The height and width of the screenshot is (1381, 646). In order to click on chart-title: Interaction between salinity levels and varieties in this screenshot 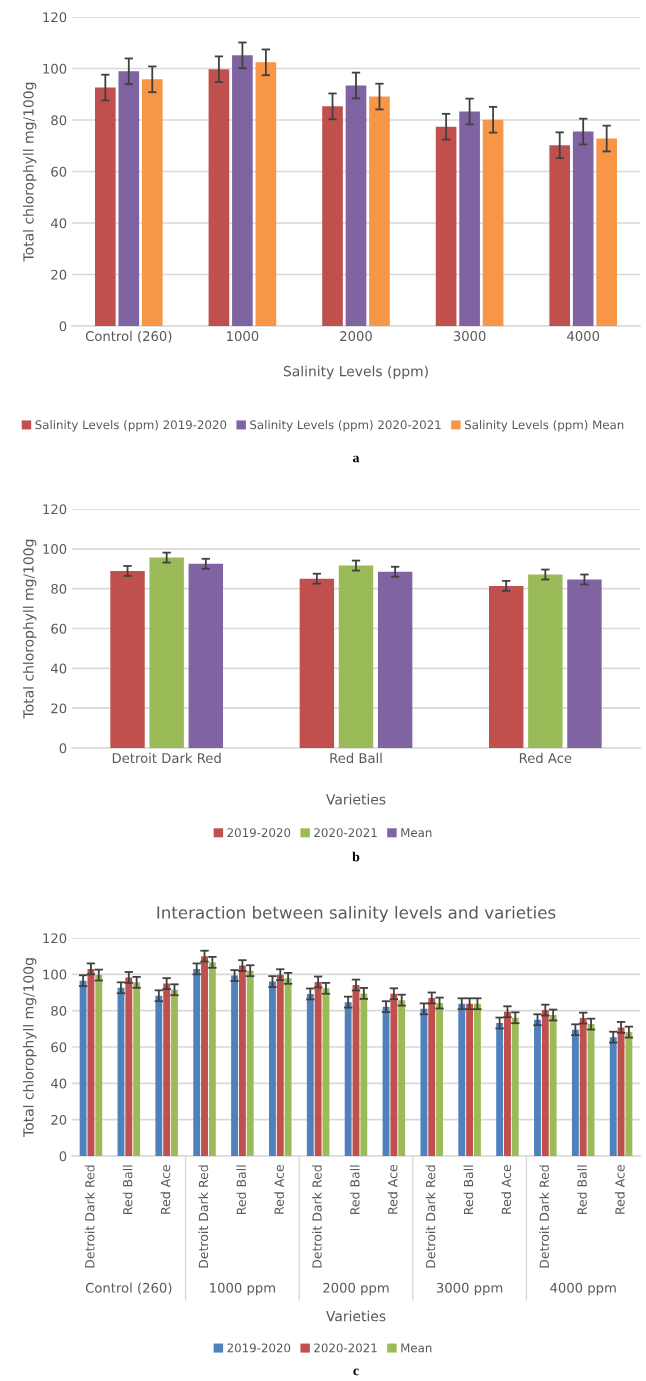, I will do `click(356, 914)`.